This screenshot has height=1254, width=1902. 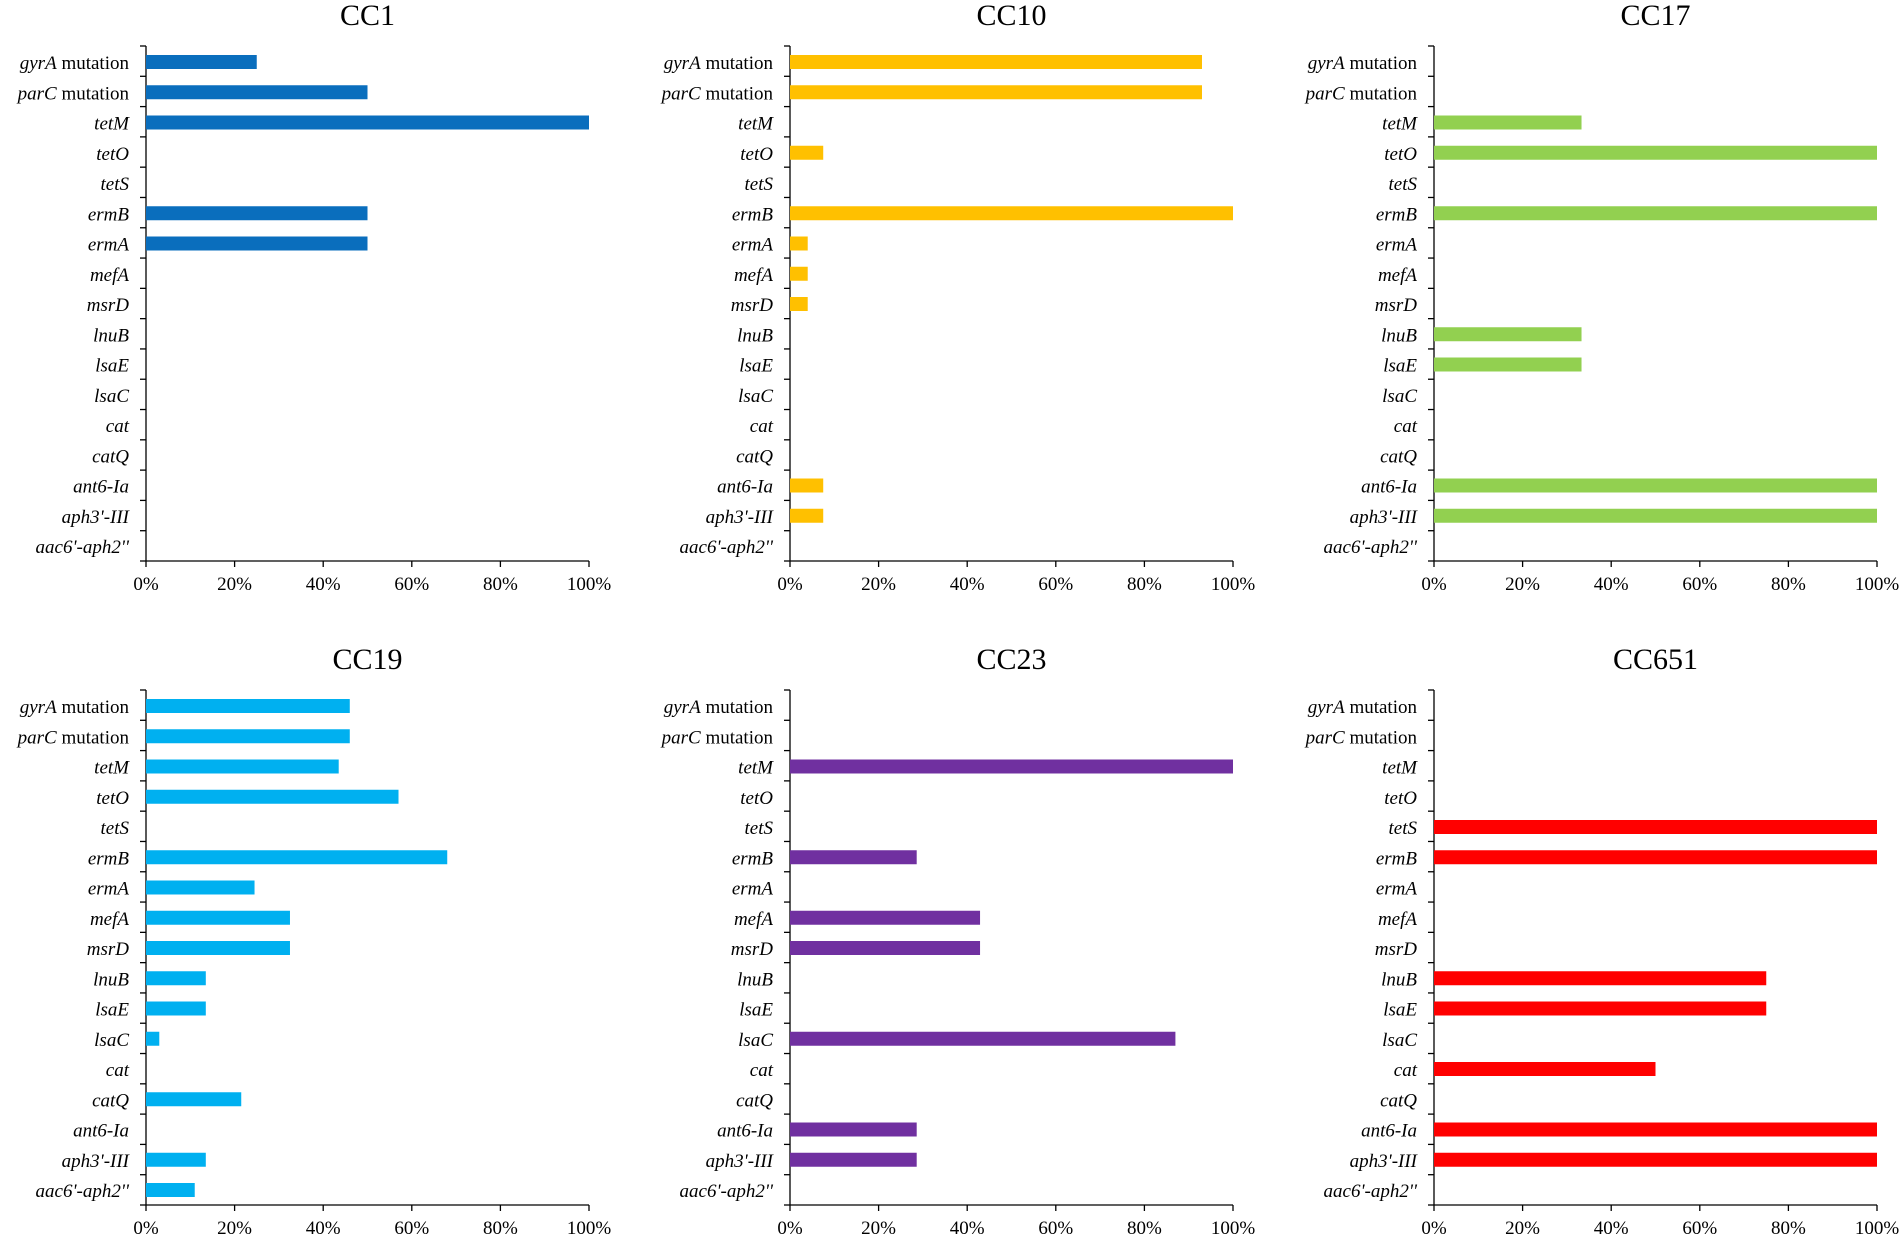 I want to click on gene-name: tetO, so click(x=756, y=154).